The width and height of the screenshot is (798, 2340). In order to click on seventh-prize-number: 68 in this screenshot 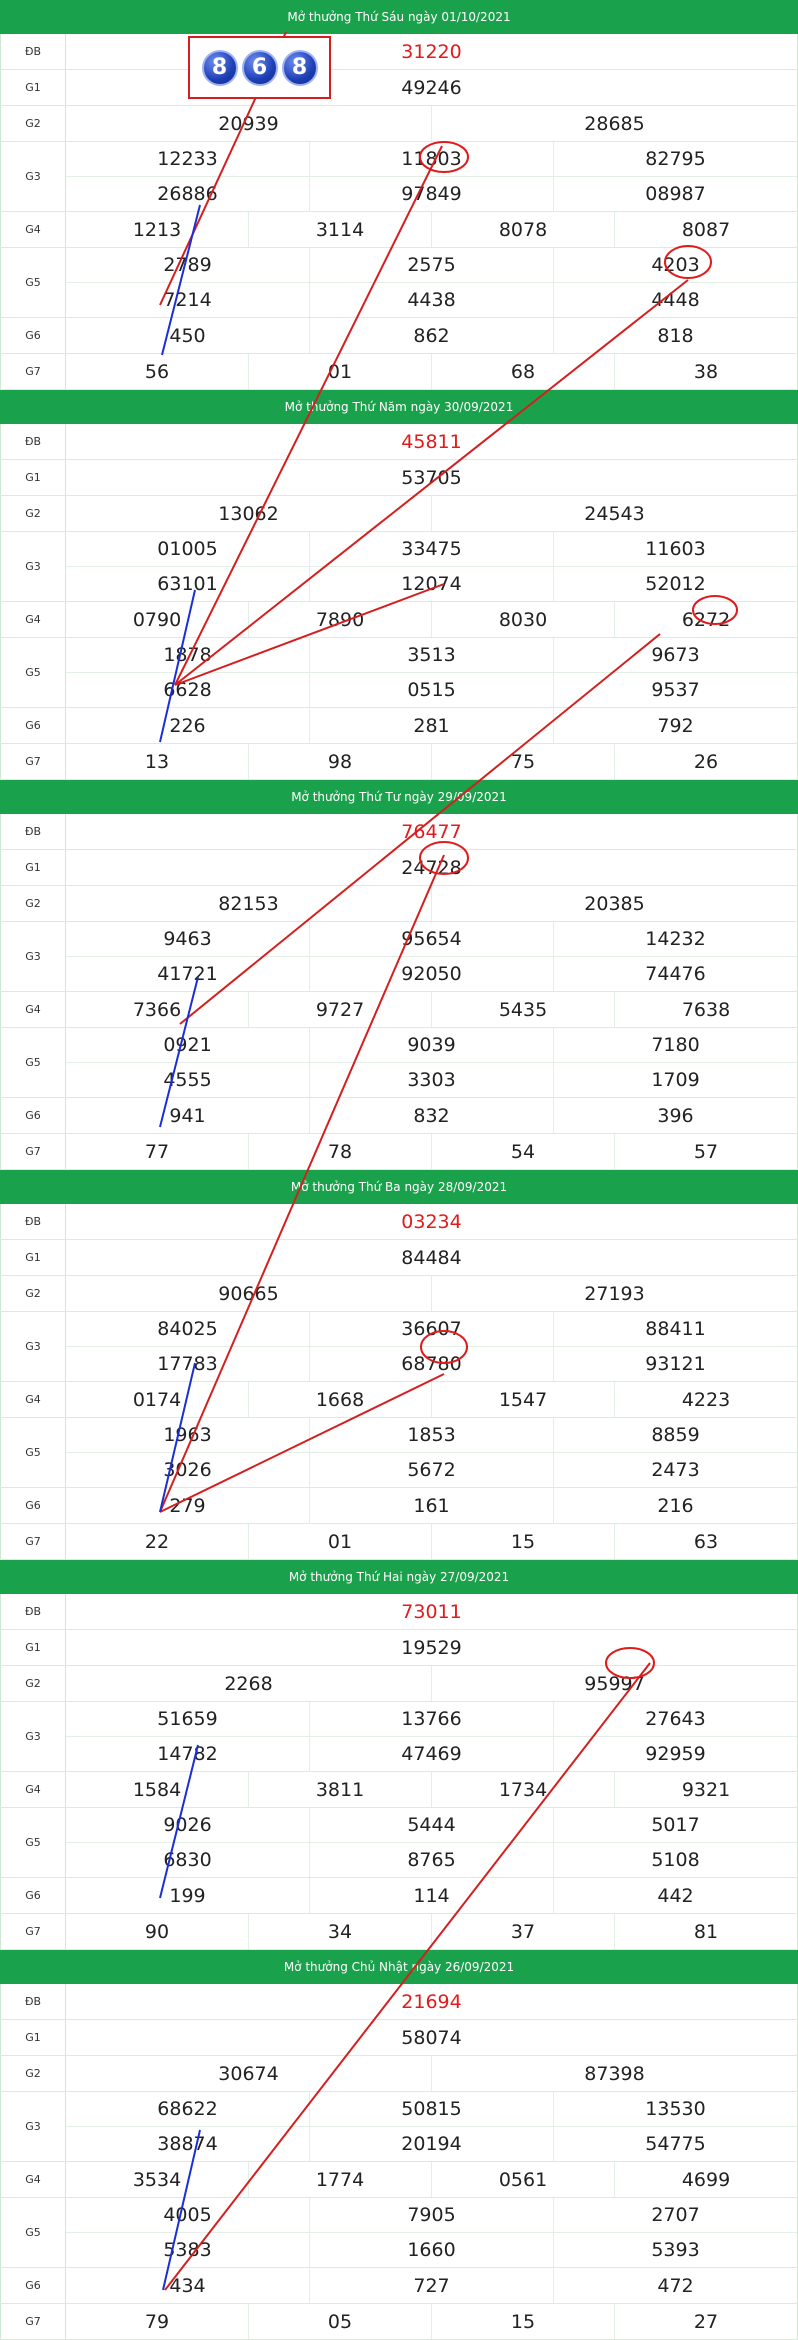, I will do `click(523, 371)`.